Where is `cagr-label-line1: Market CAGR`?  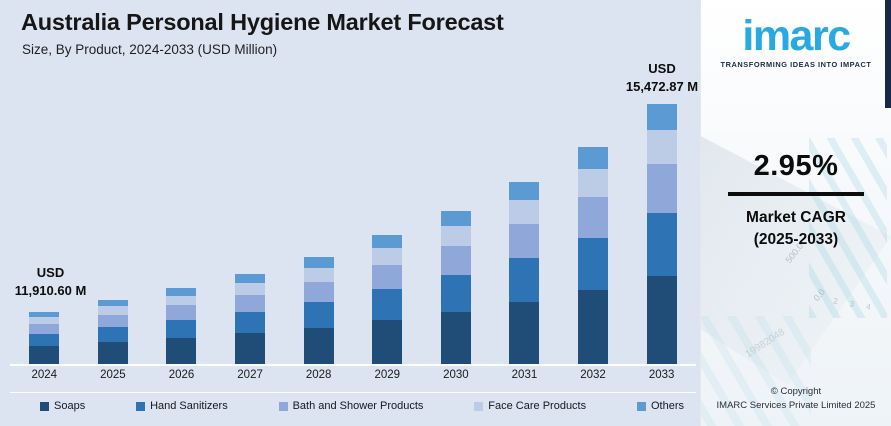
cagr-label-line1: Market CAGR is located at coordinates (796, 217).